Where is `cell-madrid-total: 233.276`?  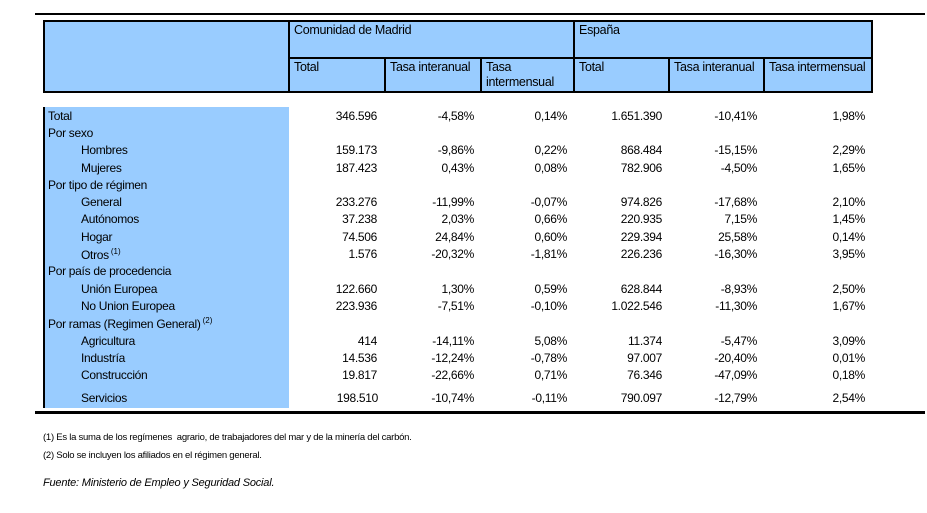 cell-madrid-total: 233.276 is located at coordinates (337, 202).